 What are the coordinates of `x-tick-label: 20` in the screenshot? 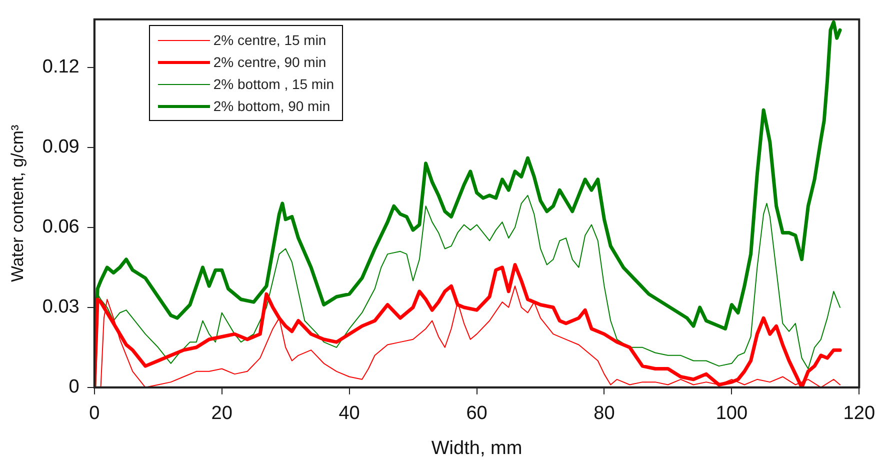 It's located at (221, 413).